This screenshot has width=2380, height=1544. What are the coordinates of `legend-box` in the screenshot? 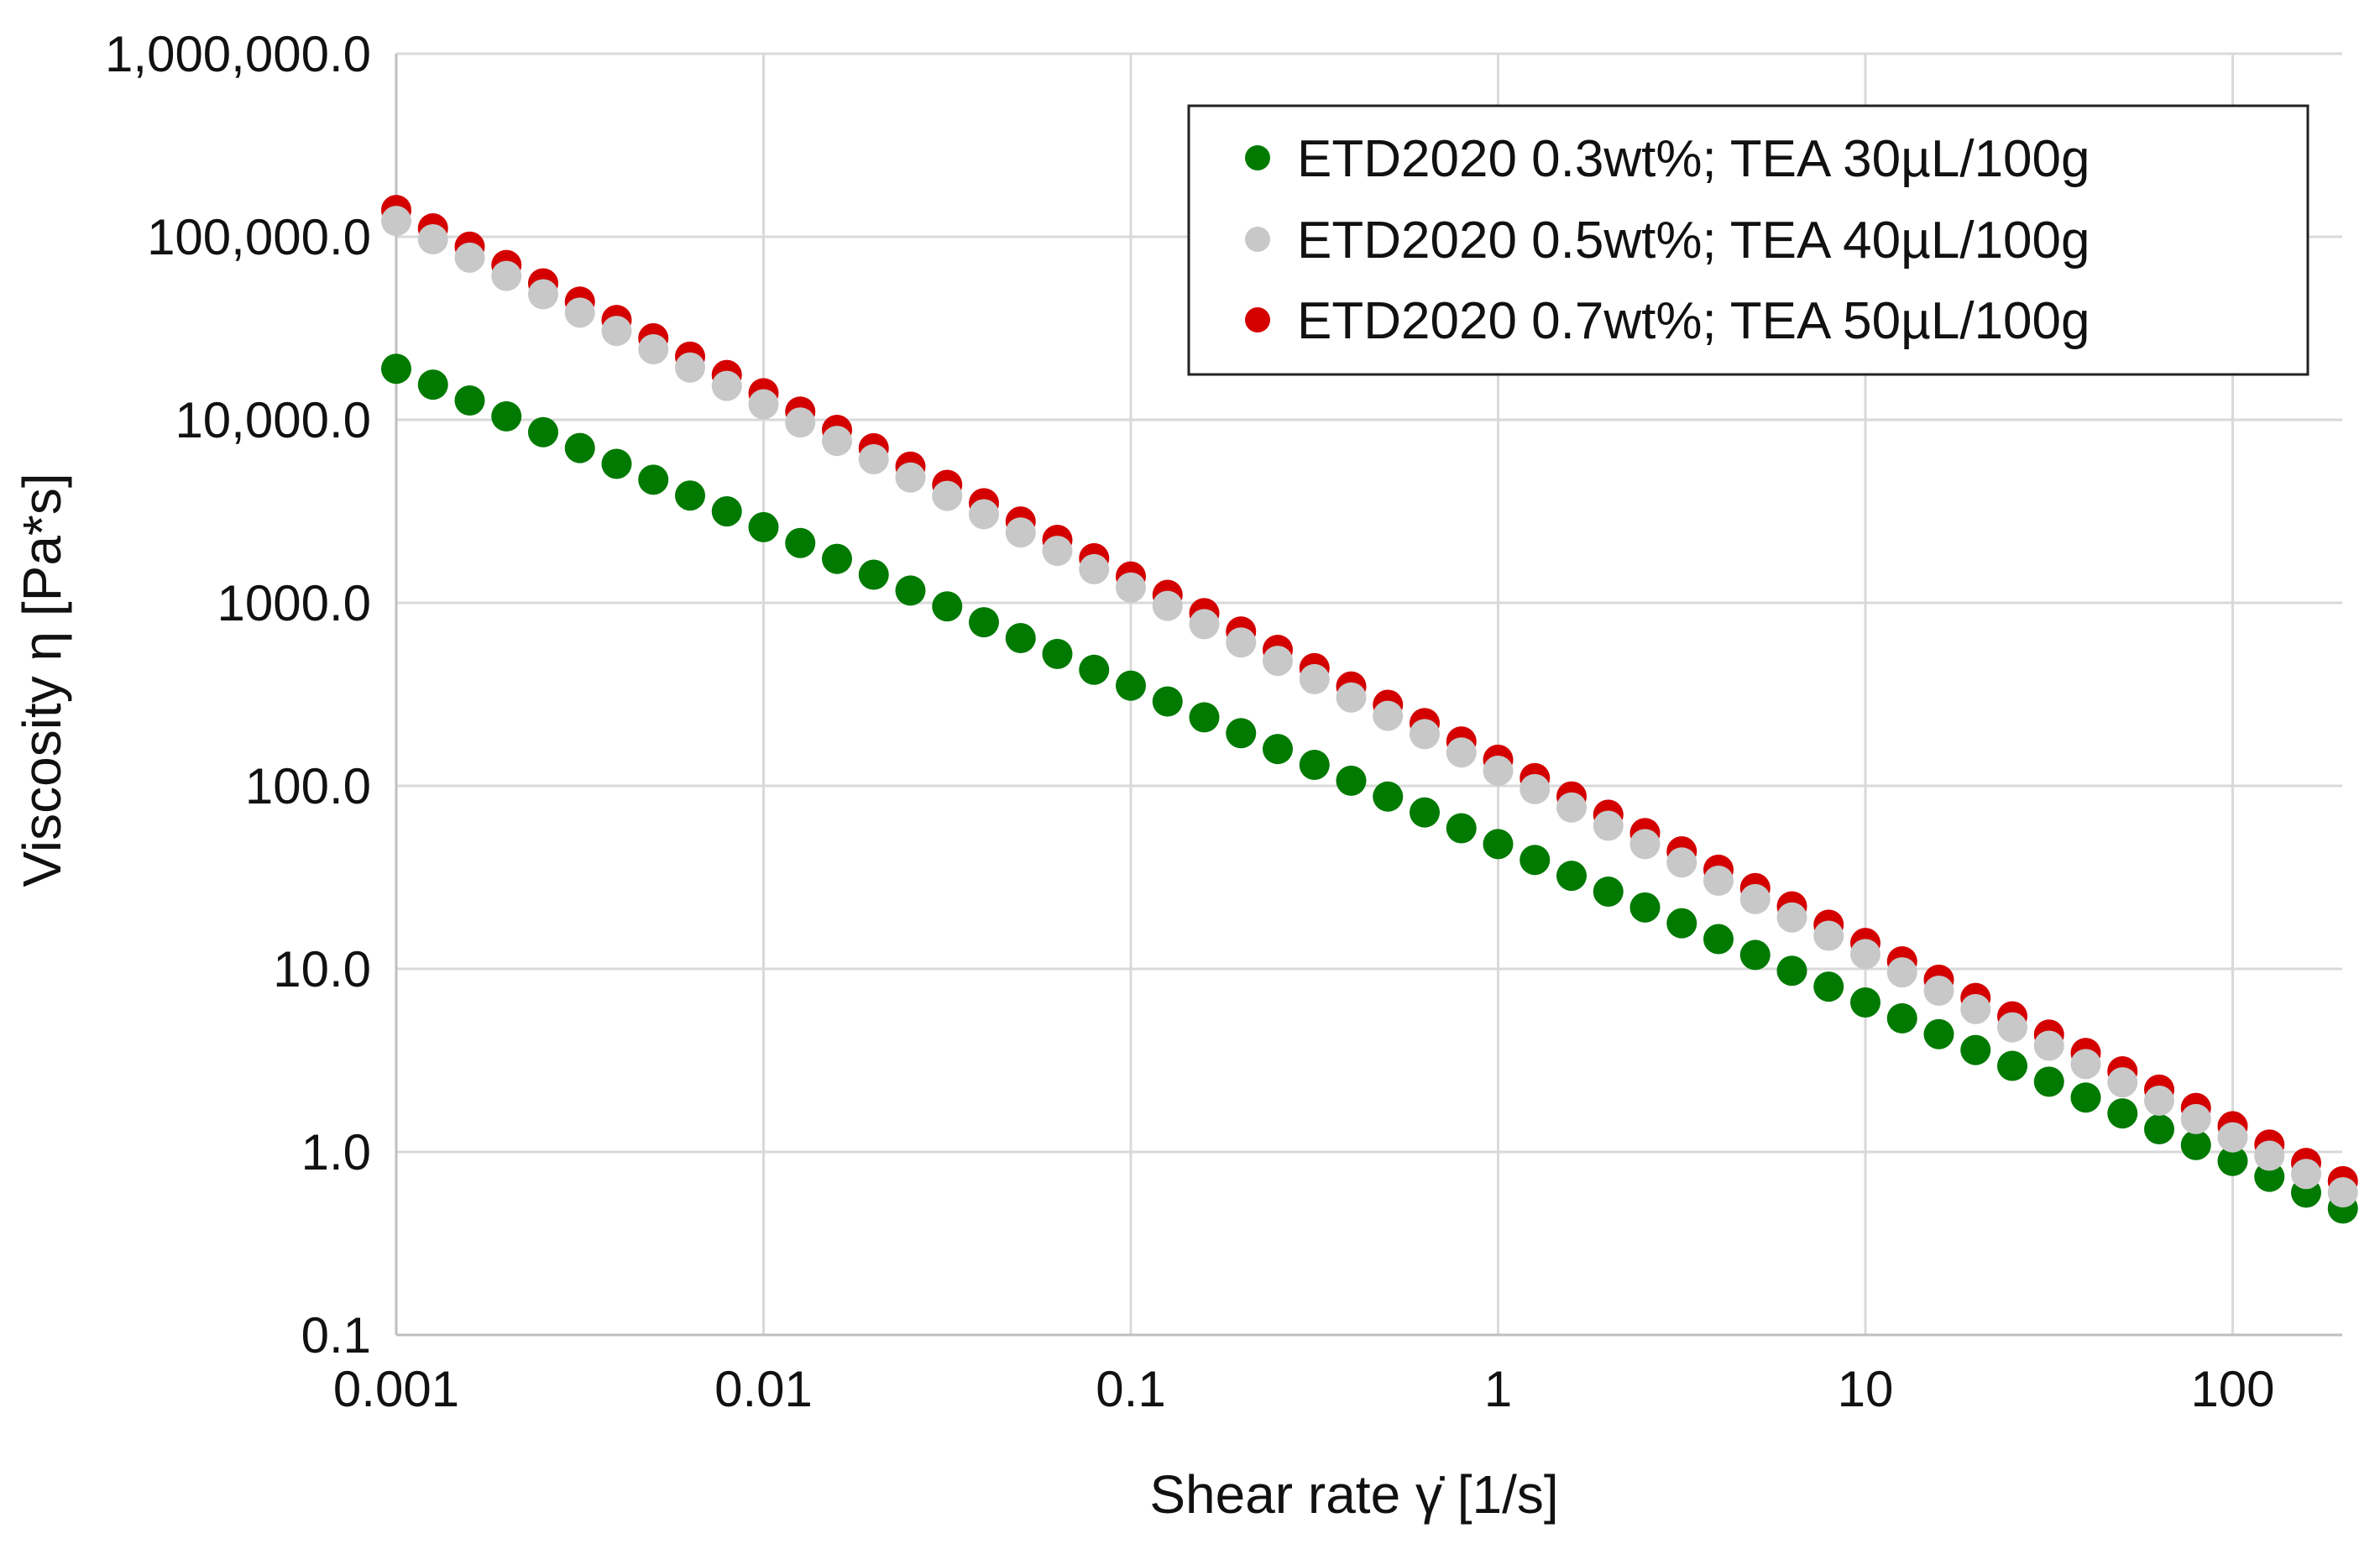 It's located at (1748, 240).